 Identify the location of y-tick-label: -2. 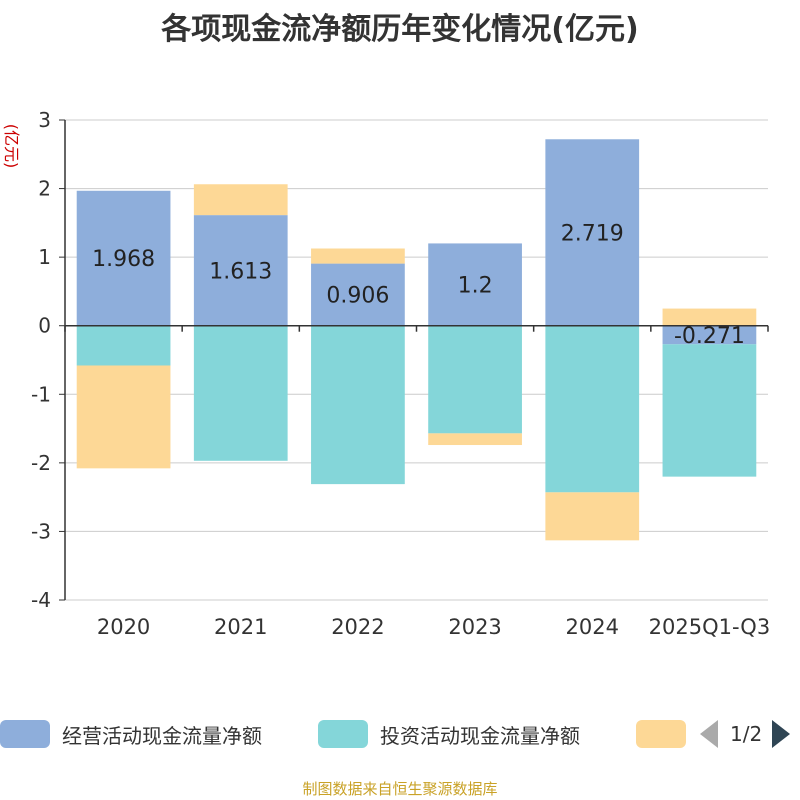
(41, 463).